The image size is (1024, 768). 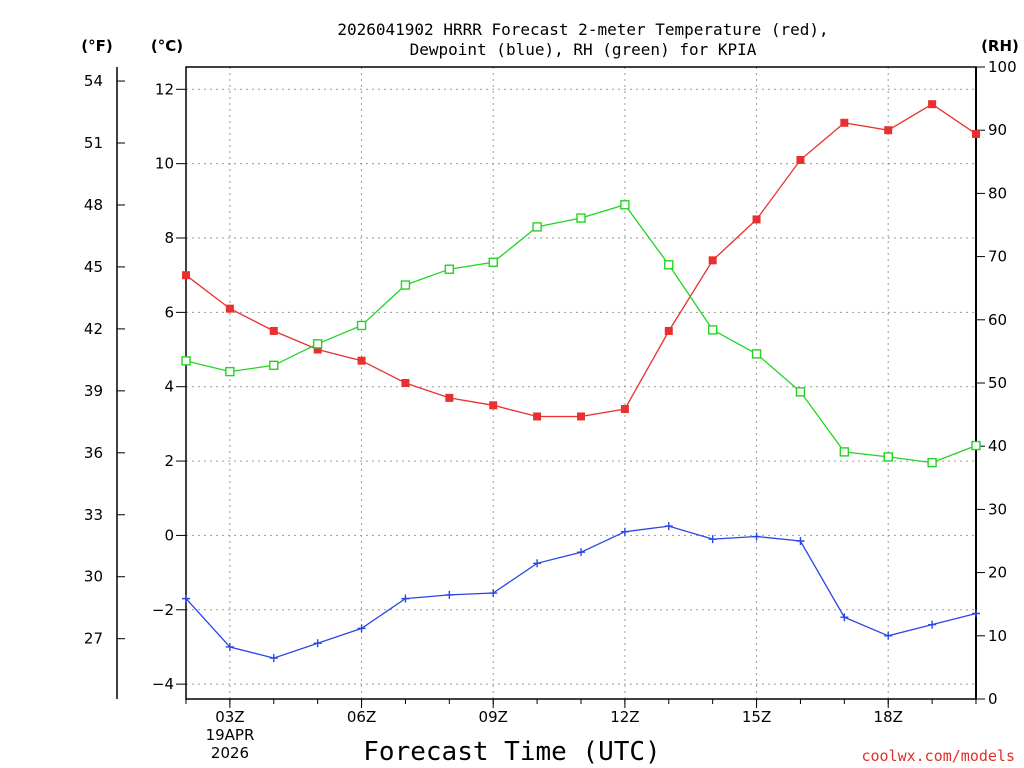 What do you see at coordinates (583, 49) in the screenshot?
I see `chart-title-line-2: Dewpoint (blue), RH (green) for KPIA` at bounding box center [583, 49].